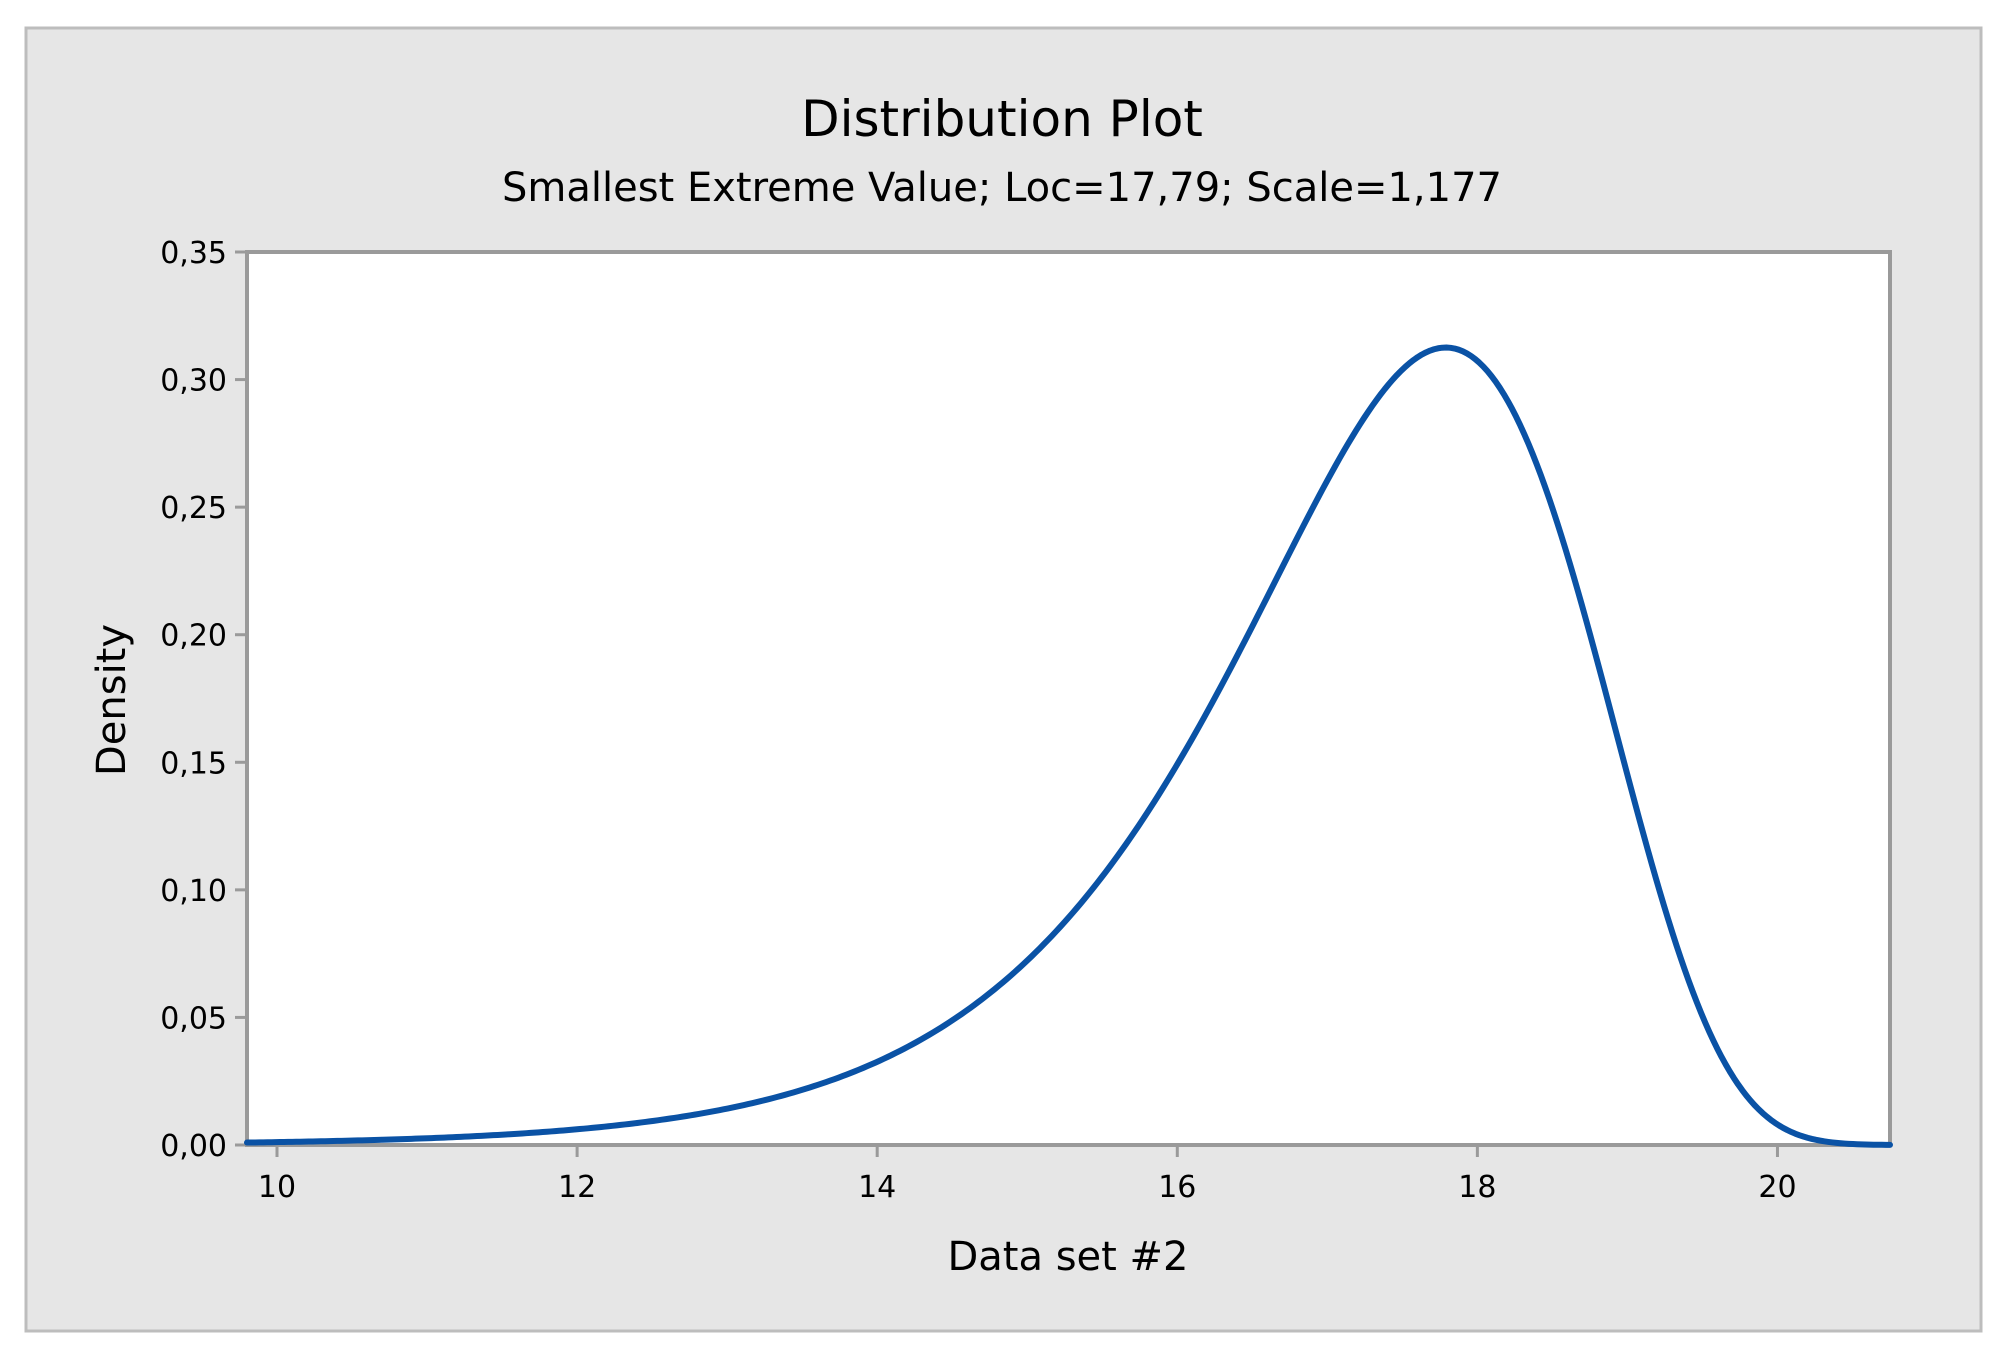 This screenshot has width=2005, height=1357. Describe the element at coordinates (1477, 1187) in the screenshot. I see `x-tick-label: 18` at that location.